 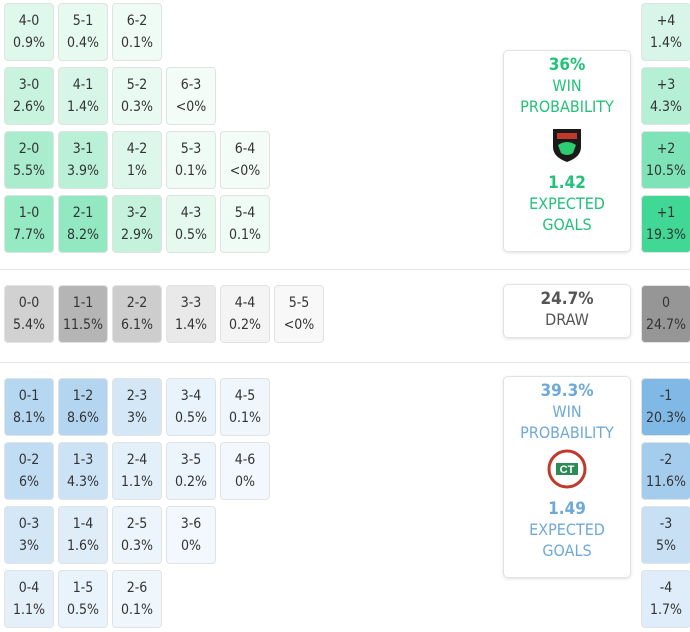 What do you see at coordinates (567, 319) in the screenshot?
I see `draw-label: DRAW` at bounding box center [567, 319].